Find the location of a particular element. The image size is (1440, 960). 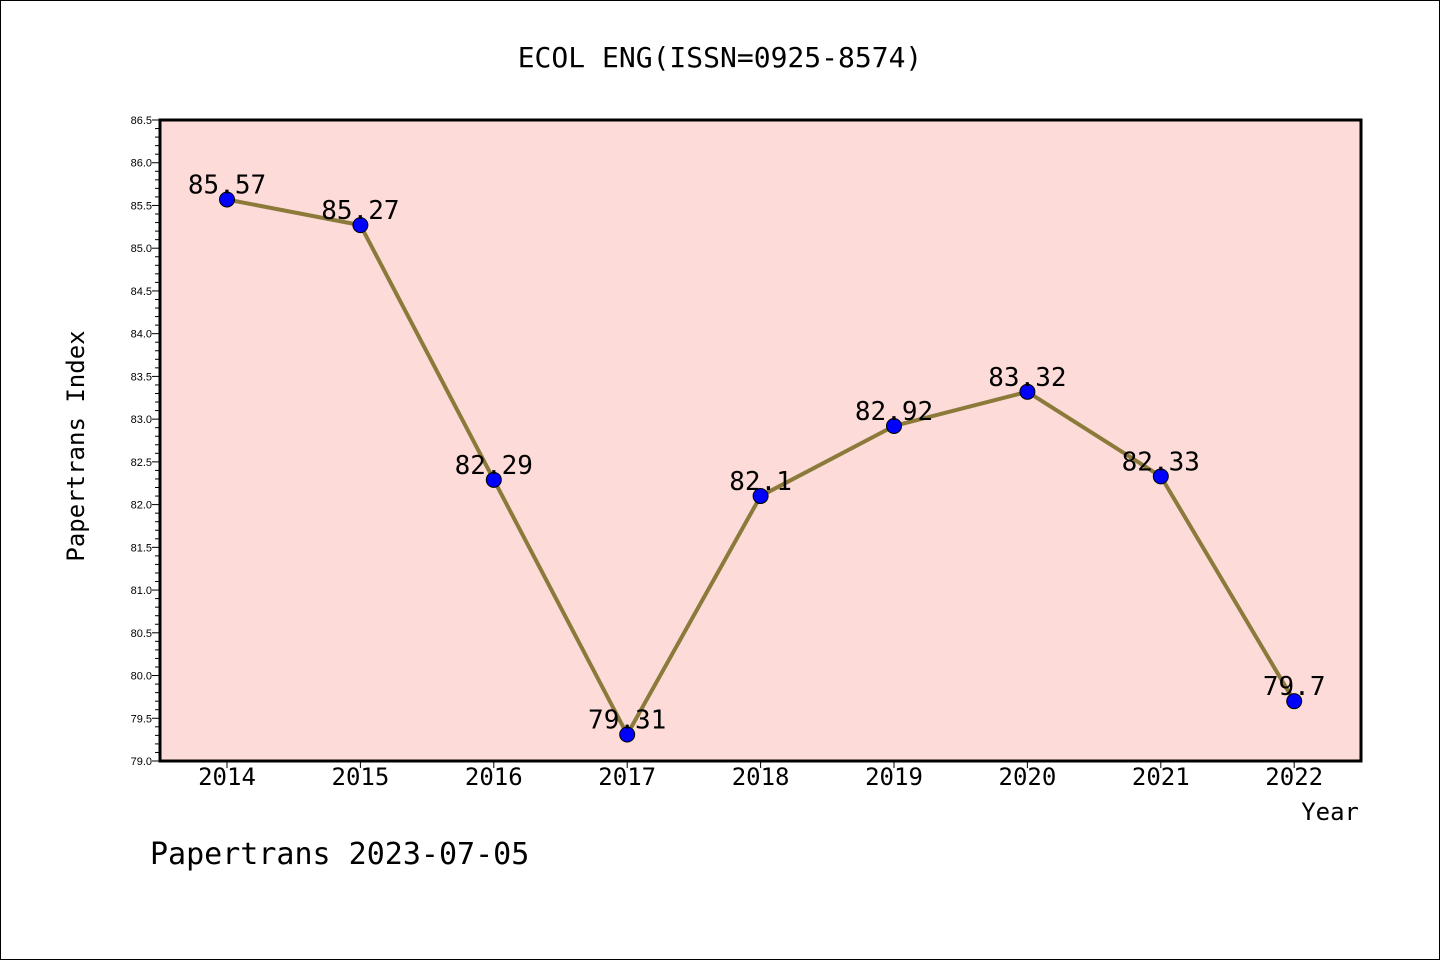

y-tick-label: 79.5 is located at coordinates (141, 719).